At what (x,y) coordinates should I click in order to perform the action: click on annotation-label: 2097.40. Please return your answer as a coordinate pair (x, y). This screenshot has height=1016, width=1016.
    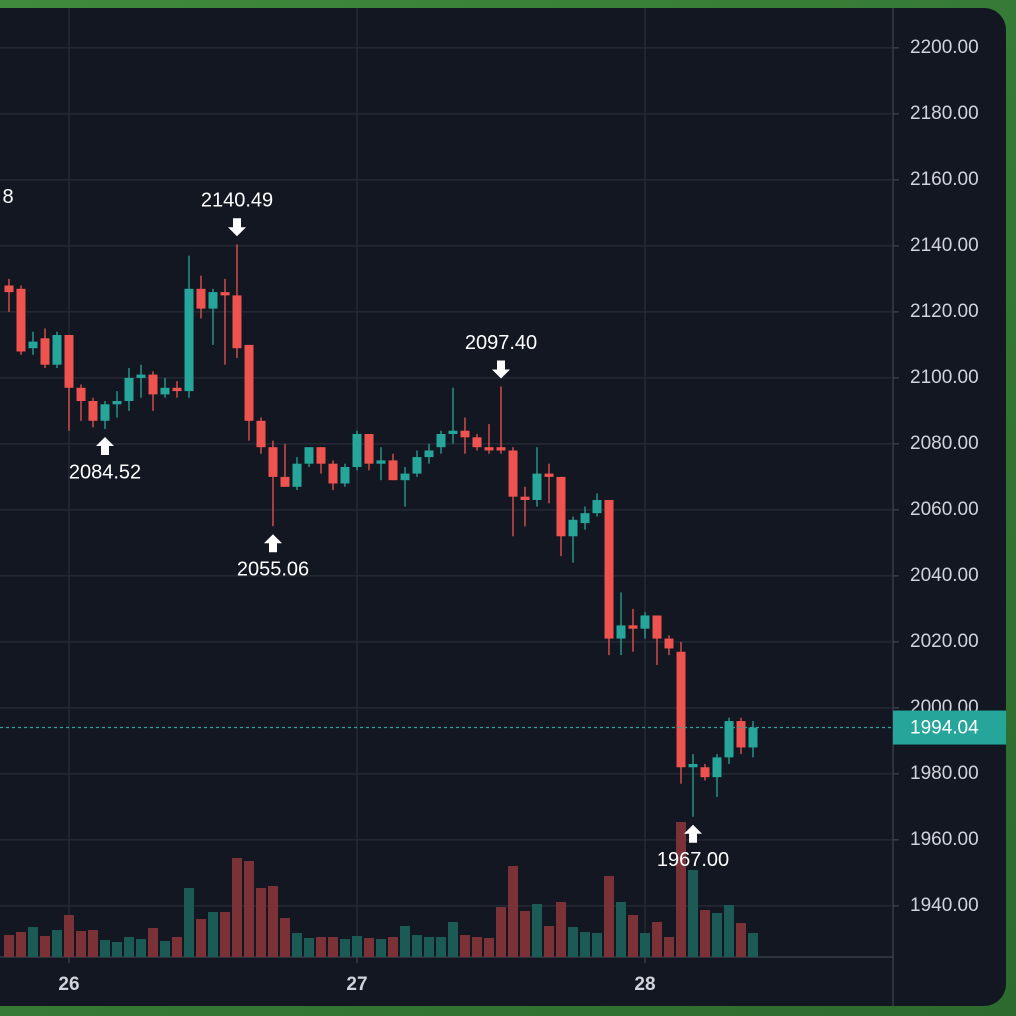
    Looking at the image, I should click on (501, 343).